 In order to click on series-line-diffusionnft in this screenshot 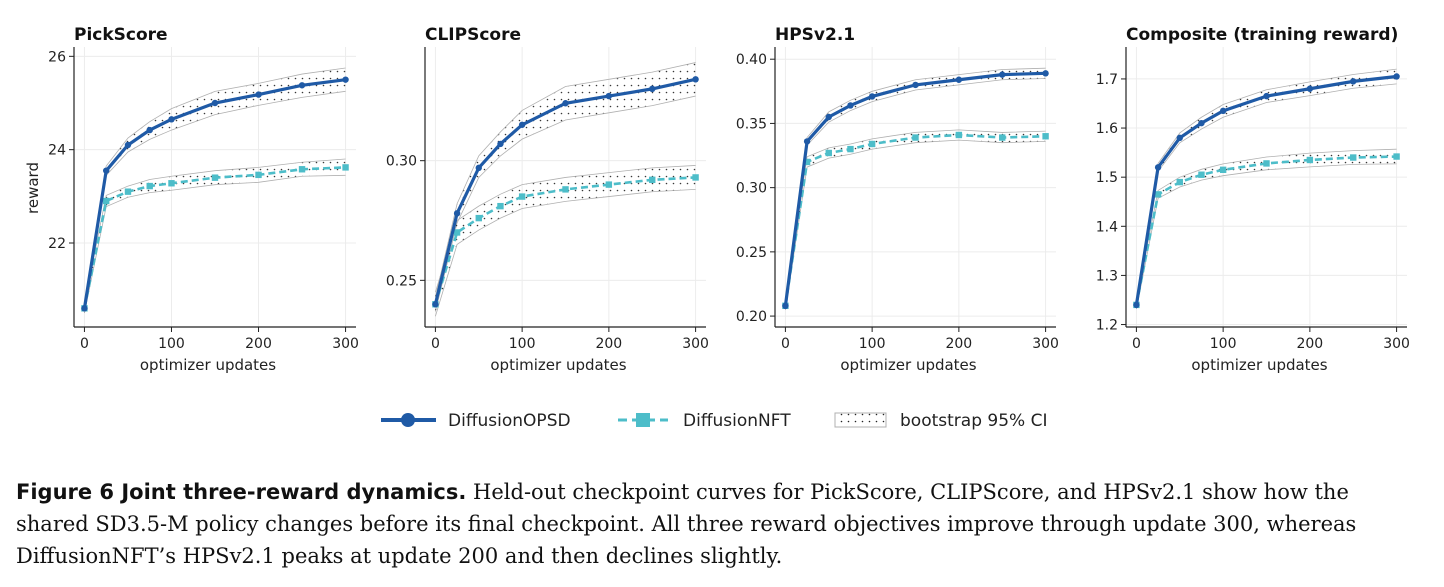, I will do `click(915, 220)`.